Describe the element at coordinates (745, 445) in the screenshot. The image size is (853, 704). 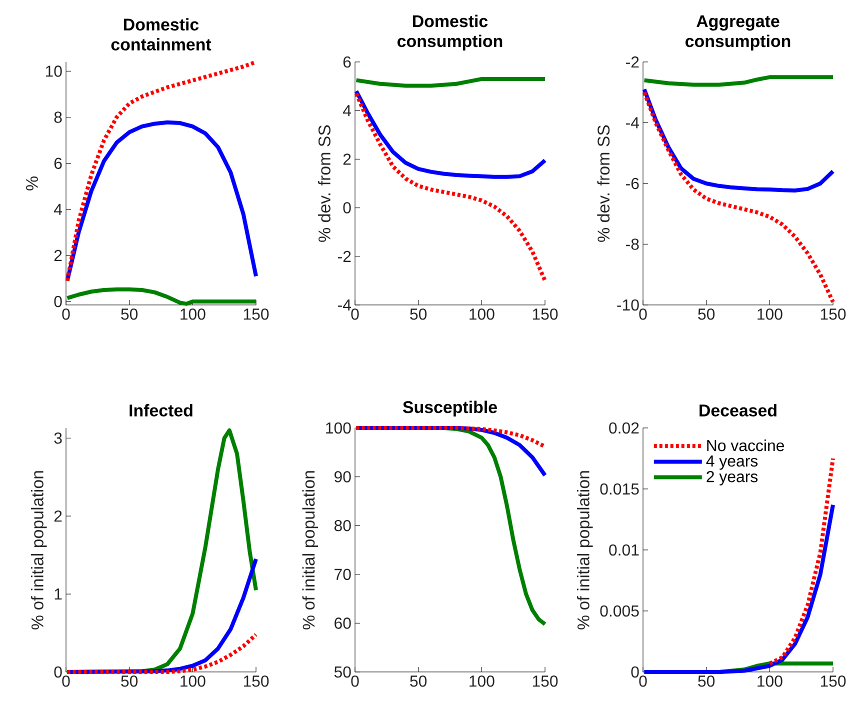
I see `legend-label: No vaccine` at that location.